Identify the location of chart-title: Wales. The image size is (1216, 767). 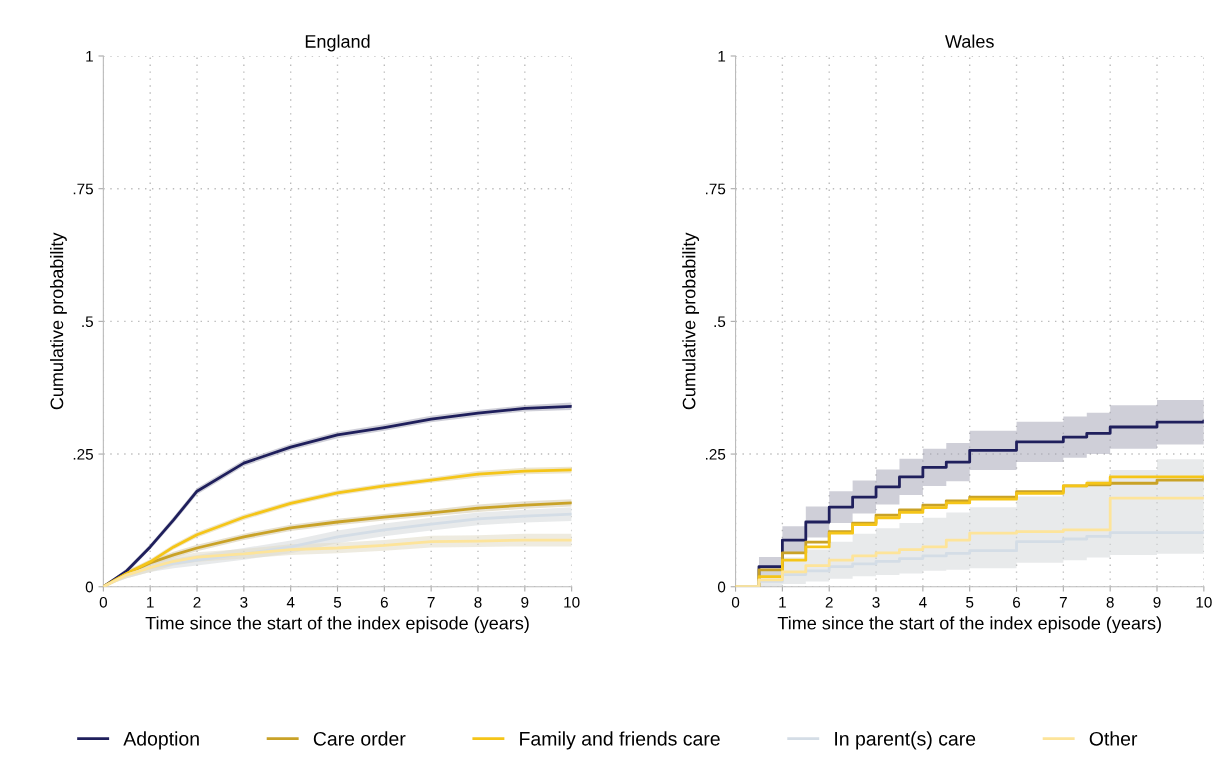
(969, 41).